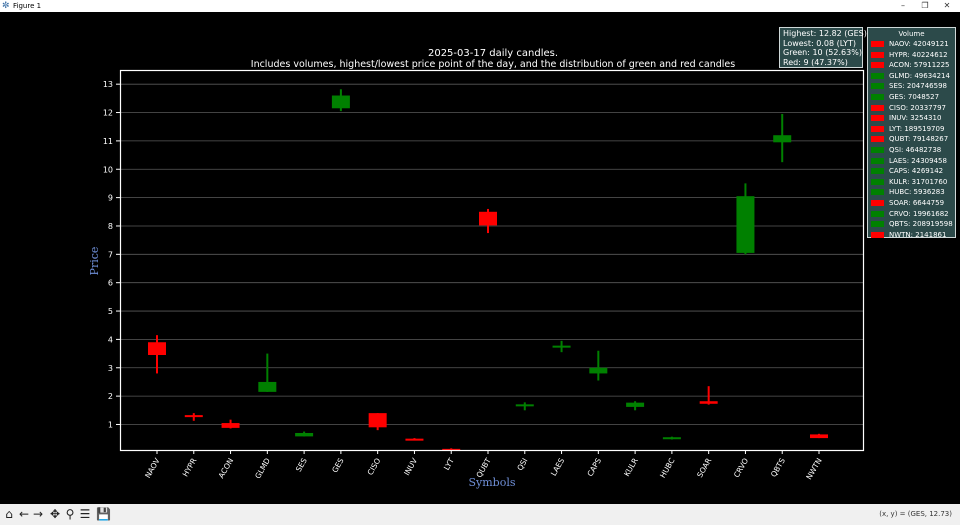  I want to click on forward-icon: →, so click(38, 514).